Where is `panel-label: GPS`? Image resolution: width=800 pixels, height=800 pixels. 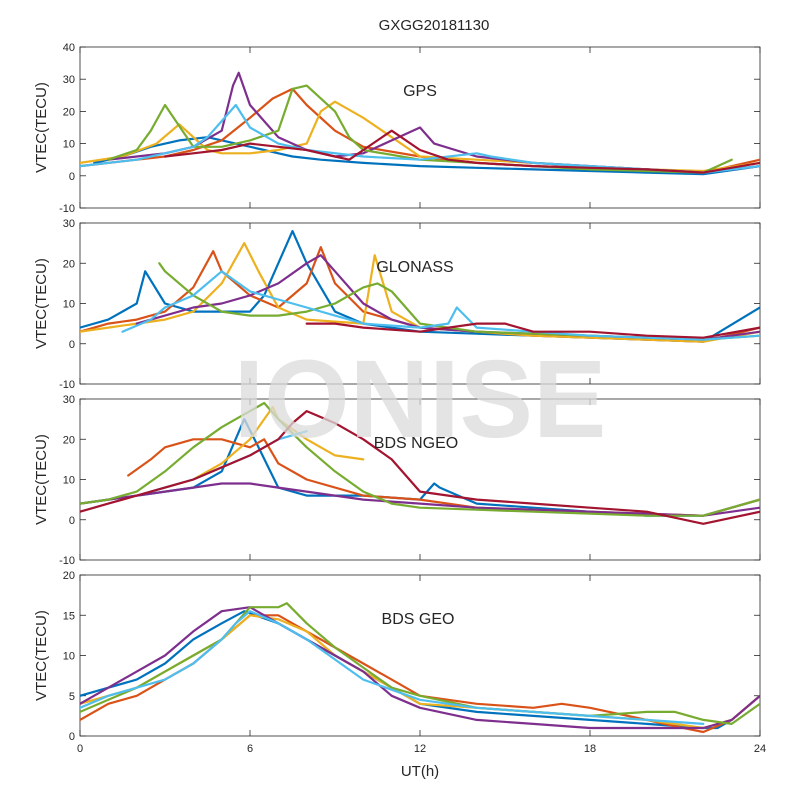
panel-label: GPS is located at coordinates (420, 91).